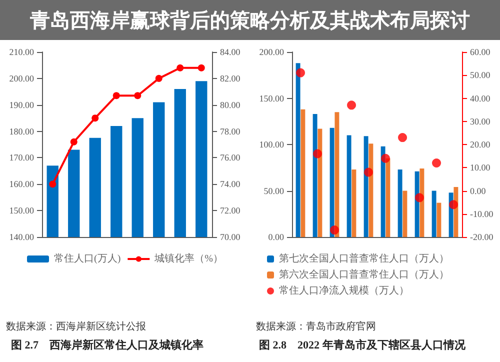  Describe the element at coordinates (250, 20) in the screenshot. I see `text: 青岛西海岸赢球背后的策略分析及其战术布局探讨` at that location.